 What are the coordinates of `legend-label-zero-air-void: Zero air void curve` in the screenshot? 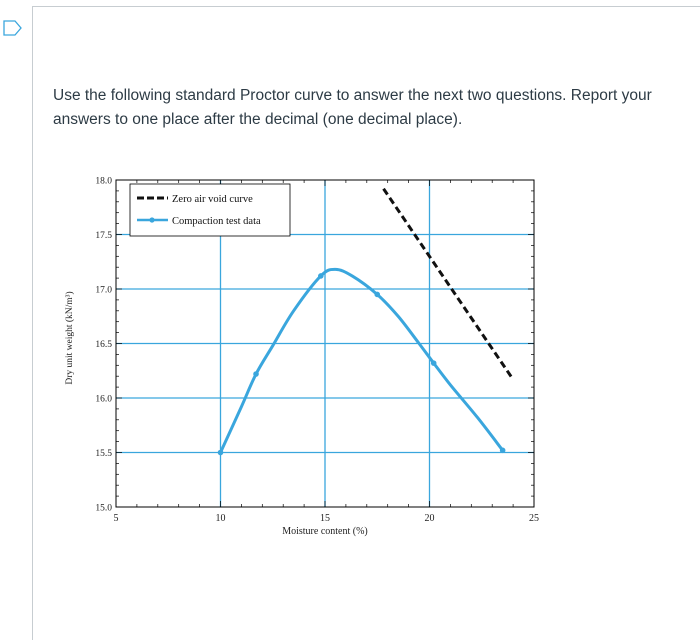 It's located at (212, 199).